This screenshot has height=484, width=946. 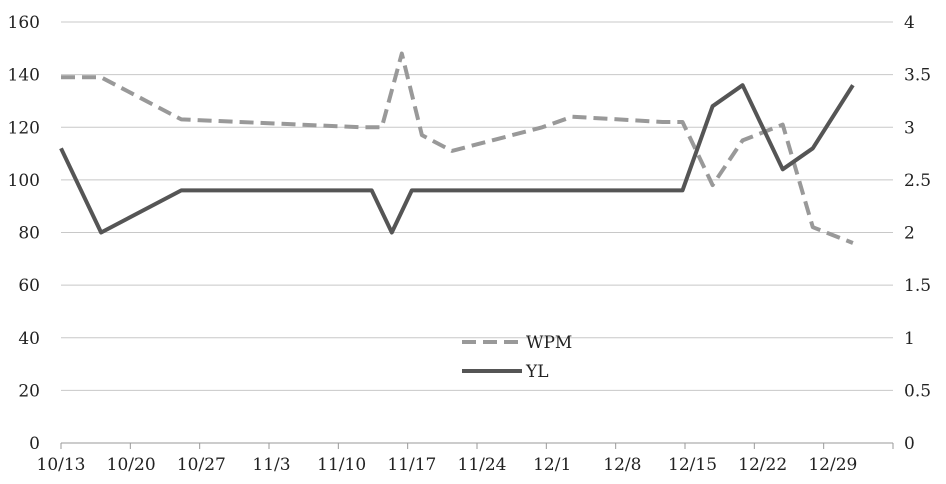 What do you see at coordinates (909, 444) in the screenshot?
I see `y-right-tick-label: 0` at bounding box center [909, 444].